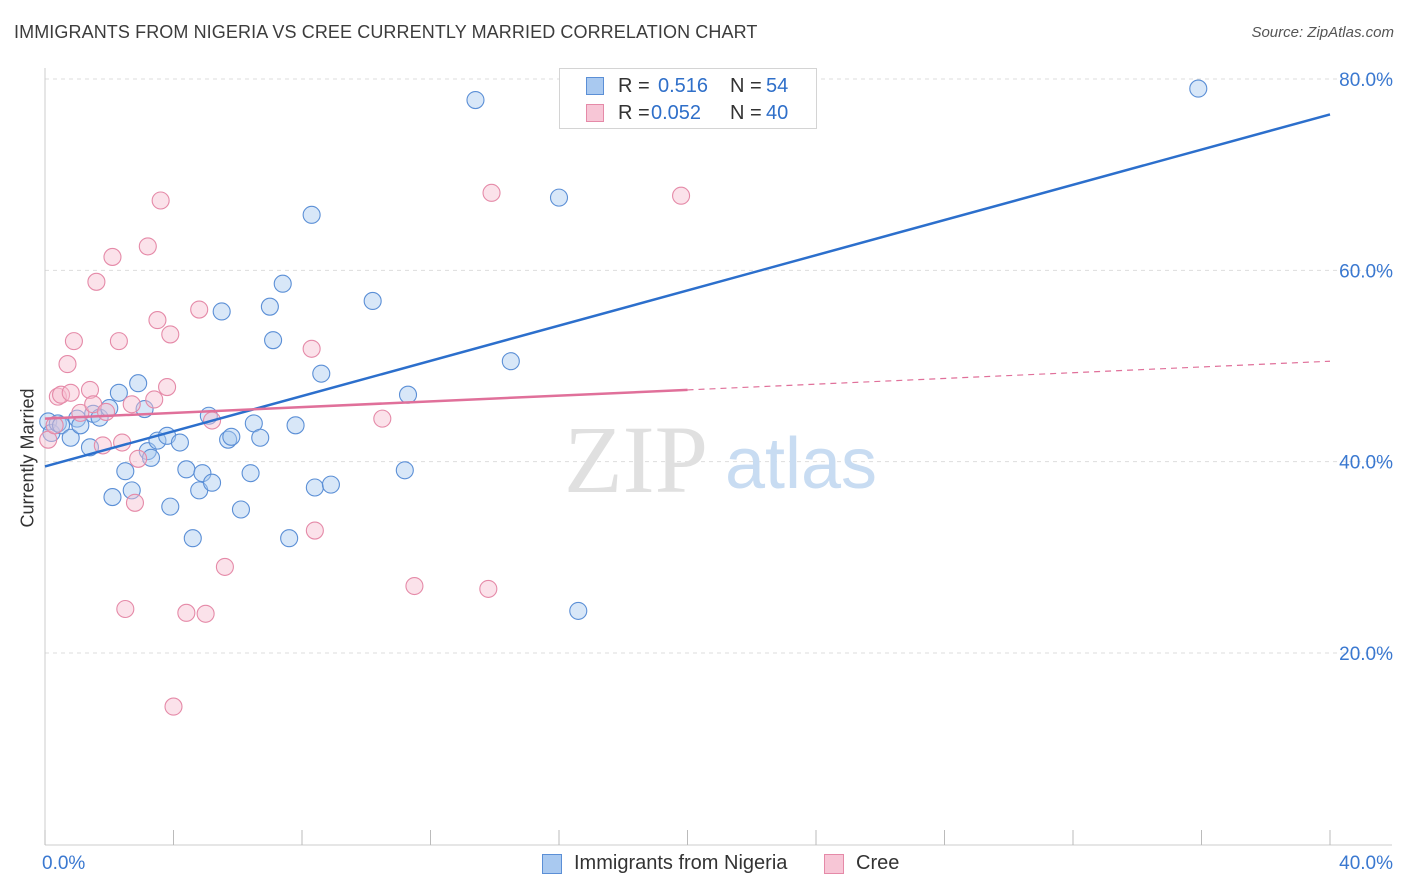 The image size is (1406, 892). Describe the element at coordinates (878, 863) in the screenshot. I see `bottom-legend-label: Cree` at that location.